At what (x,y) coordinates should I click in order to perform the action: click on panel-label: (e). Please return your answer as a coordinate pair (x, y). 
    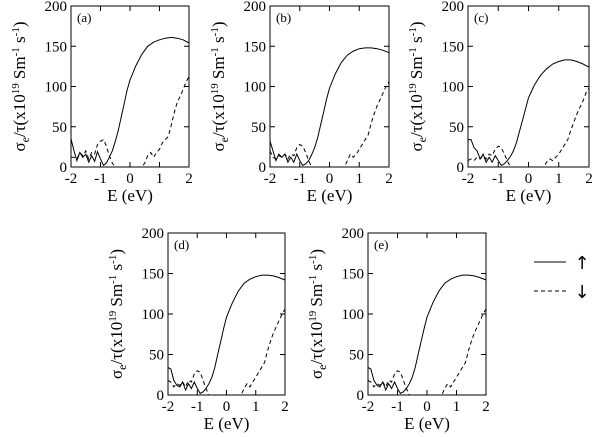
    Looking at the image, I should click on (381, 244).